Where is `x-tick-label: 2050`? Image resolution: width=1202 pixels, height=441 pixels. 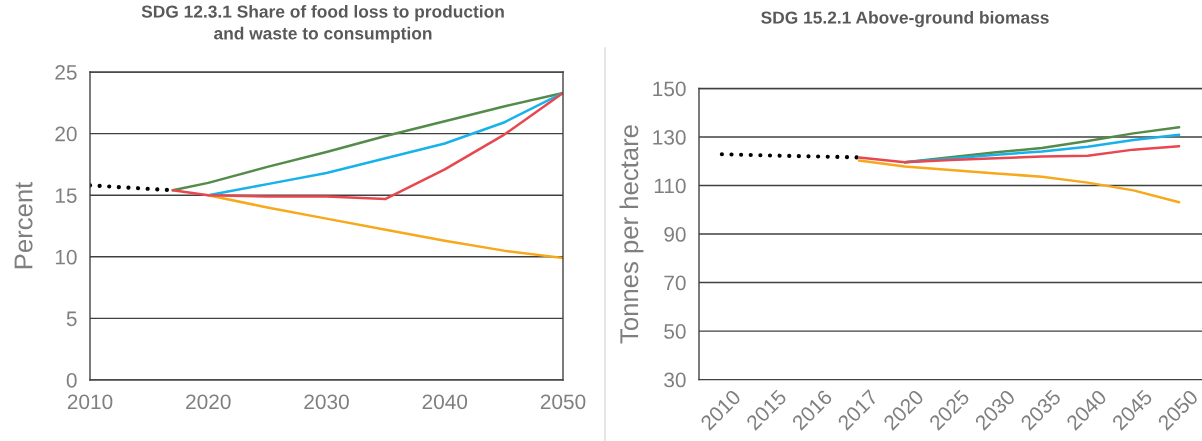
x-tick-label: 2050 is located at coordinates (563, 402).